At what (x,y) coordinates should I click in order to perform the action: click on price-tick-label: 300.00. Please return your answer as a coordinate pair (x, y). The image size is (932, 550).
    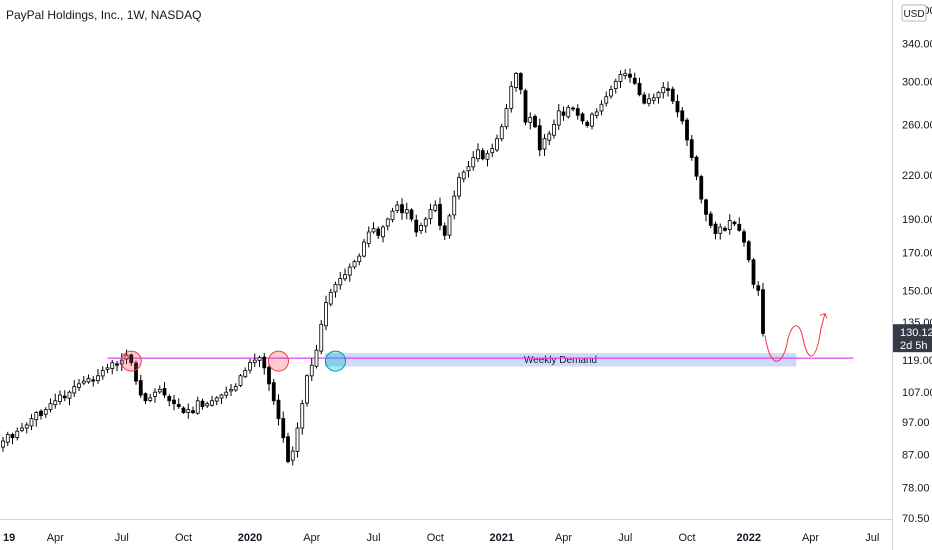
    Looking at the image, I should click on (917, 82).